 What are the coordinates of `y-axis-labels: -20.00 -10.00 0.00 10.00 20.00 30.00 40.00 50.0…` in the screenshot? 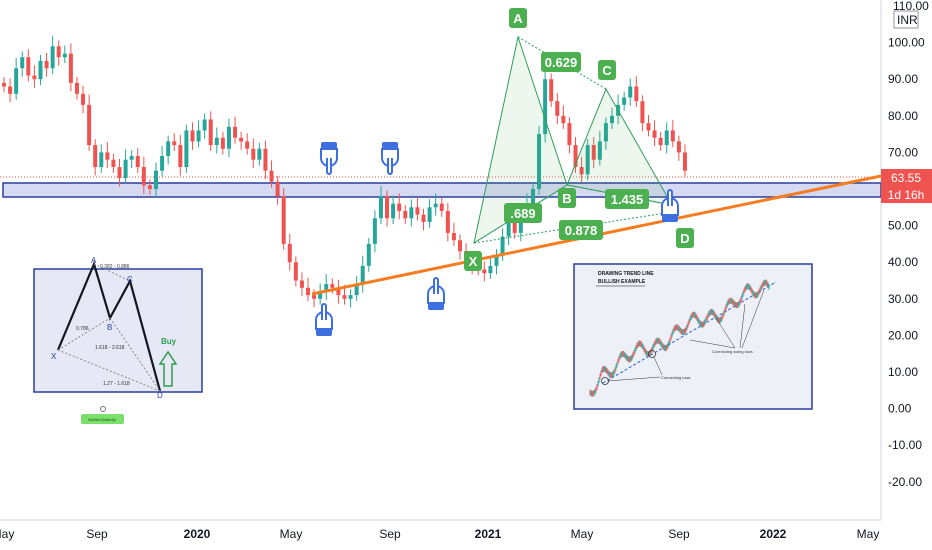 It's located at (908, 244).